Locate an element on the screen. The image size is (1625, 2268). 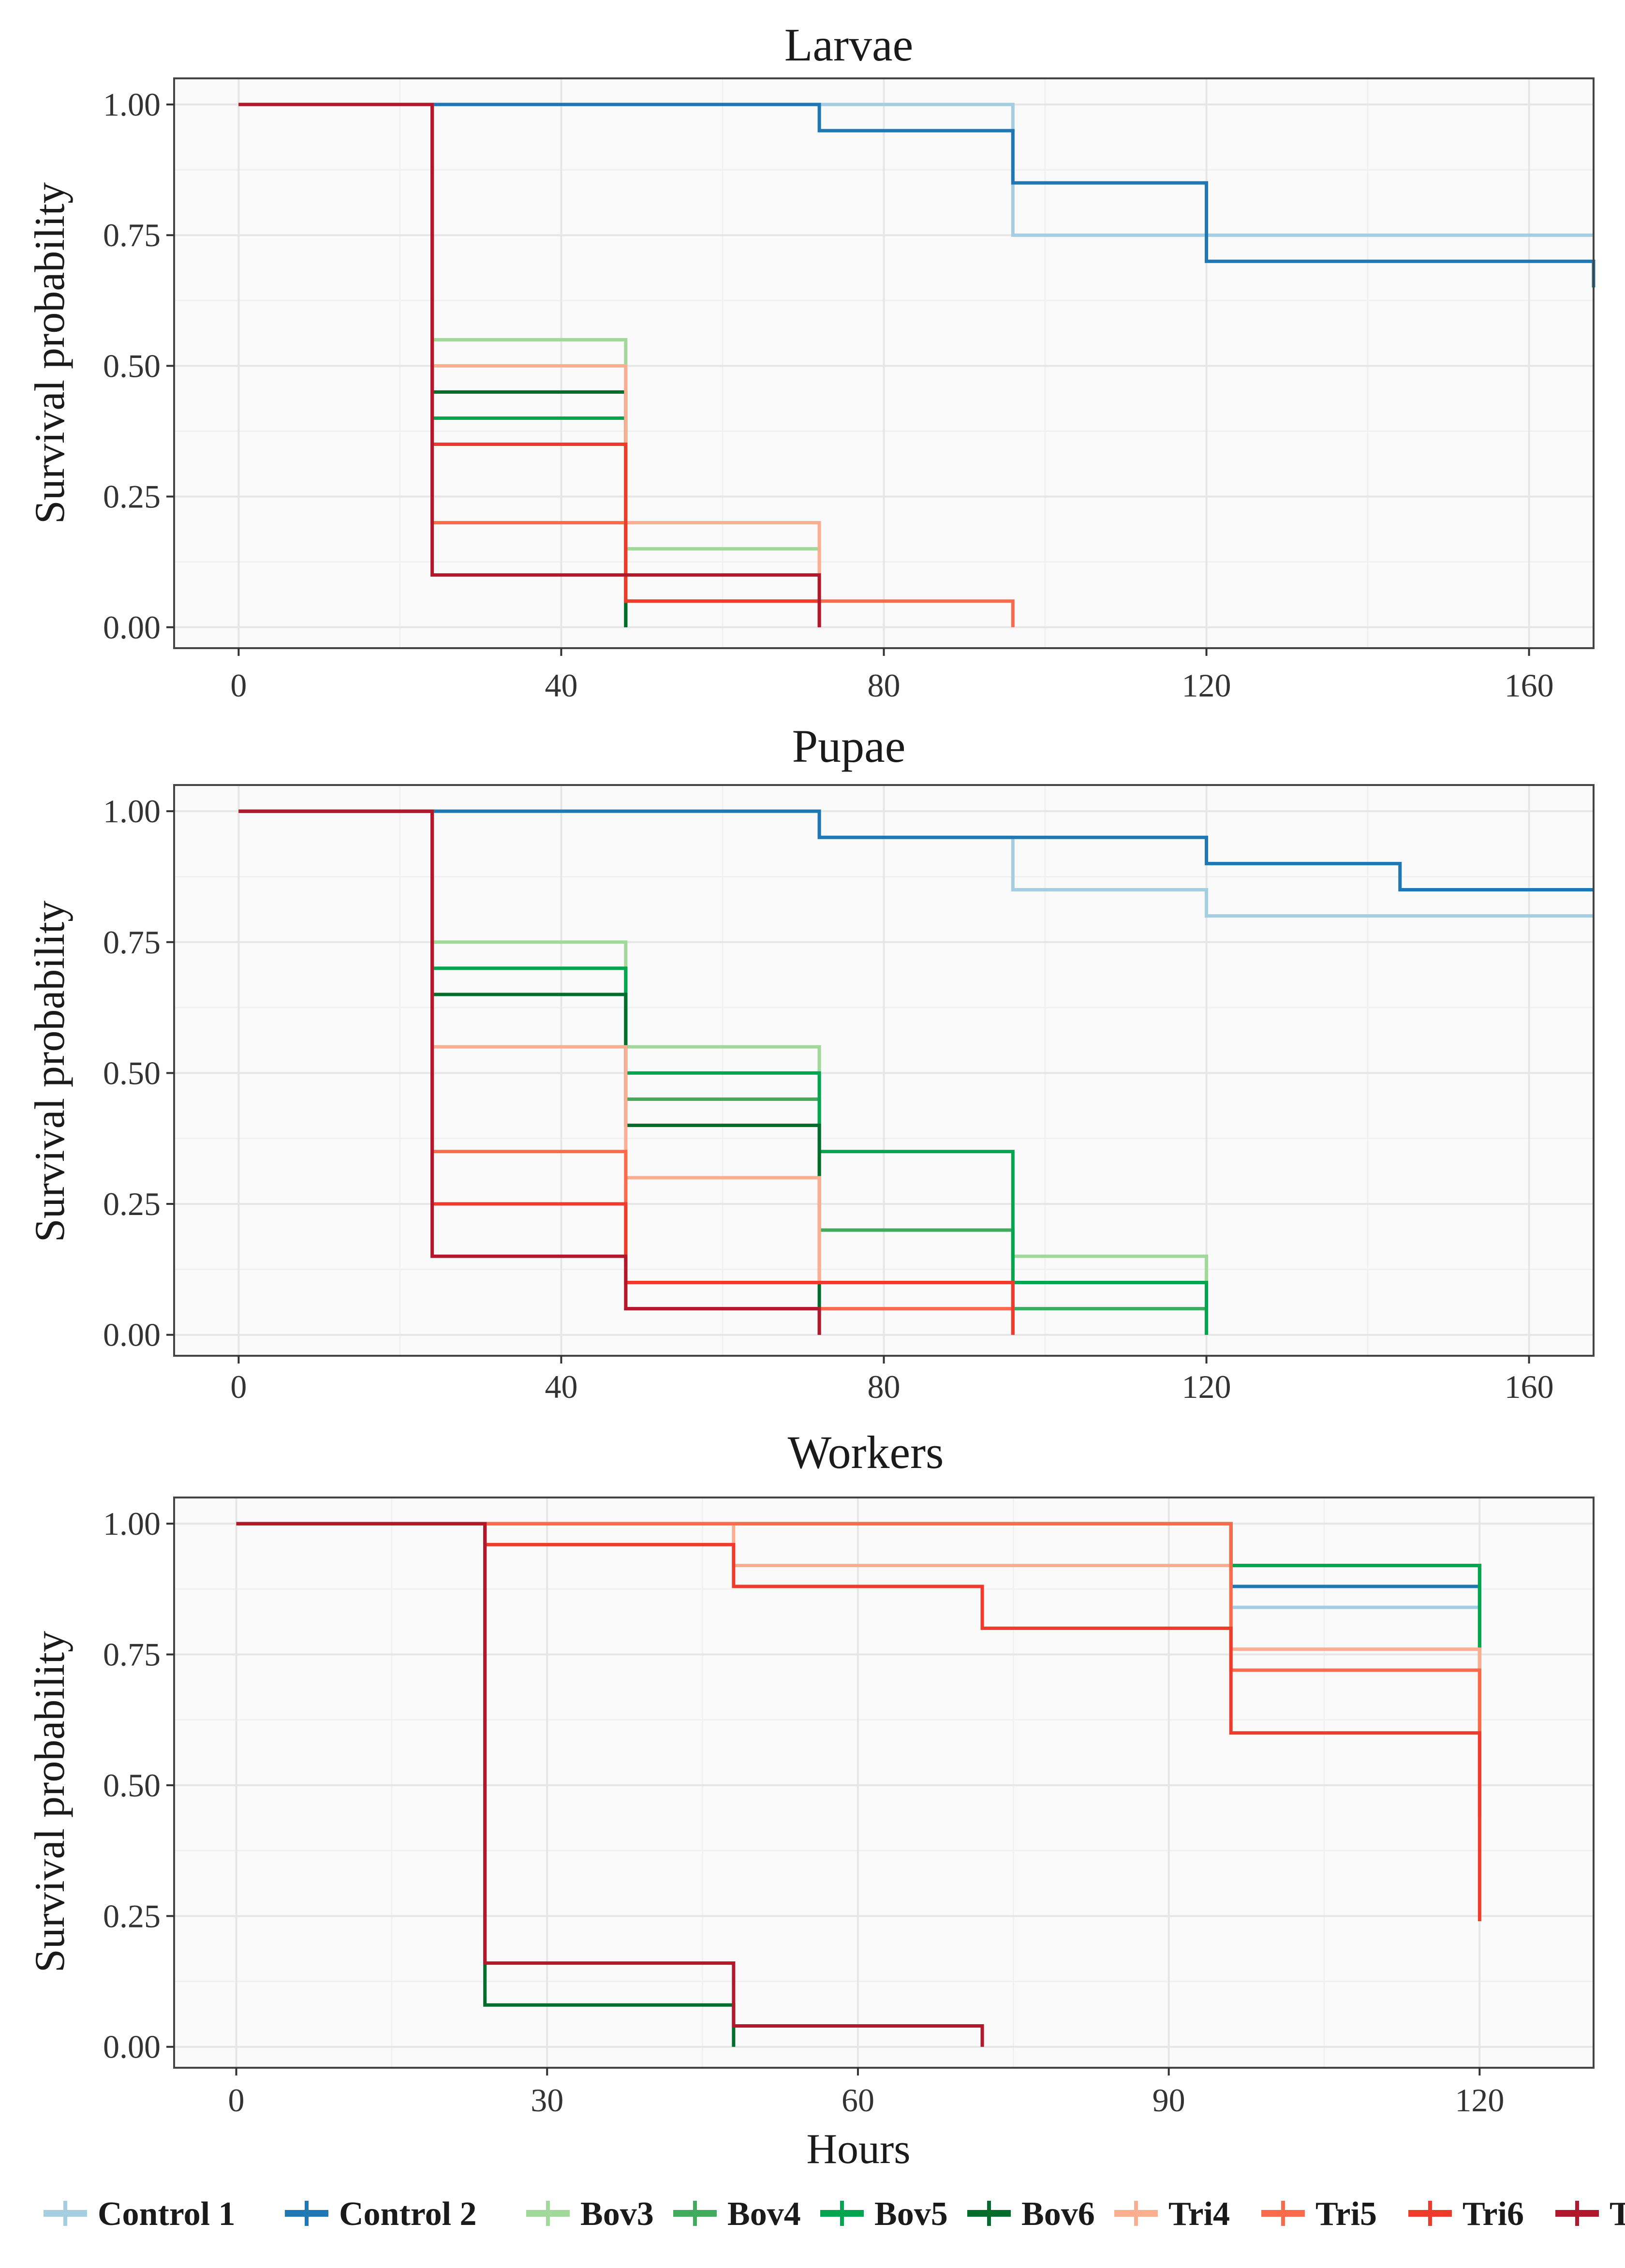
workers-xtick-label: 90 is located at coordinates (1168, 2101).